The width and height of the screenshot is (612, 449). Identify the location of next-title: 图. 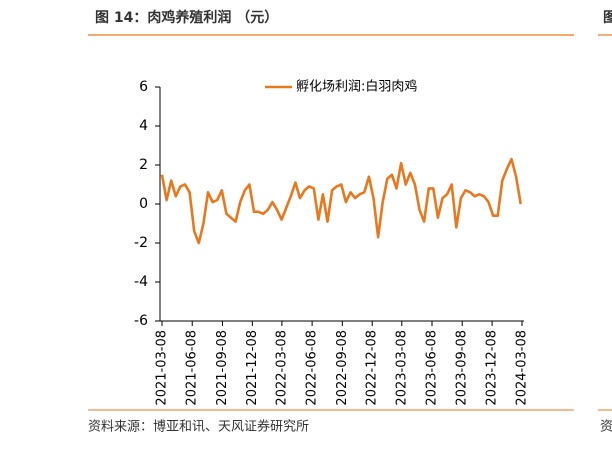
(607, 18).